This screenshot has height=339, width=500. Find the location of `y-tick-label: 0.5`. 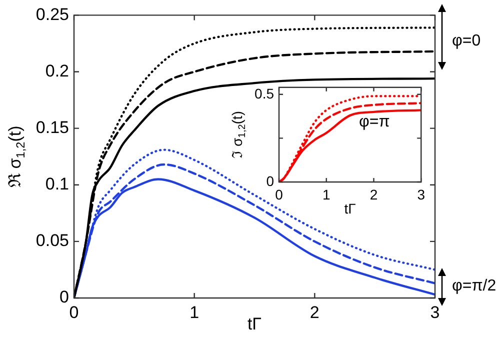

y-tick-label: 0.5 is located at coordinates (264, 93).